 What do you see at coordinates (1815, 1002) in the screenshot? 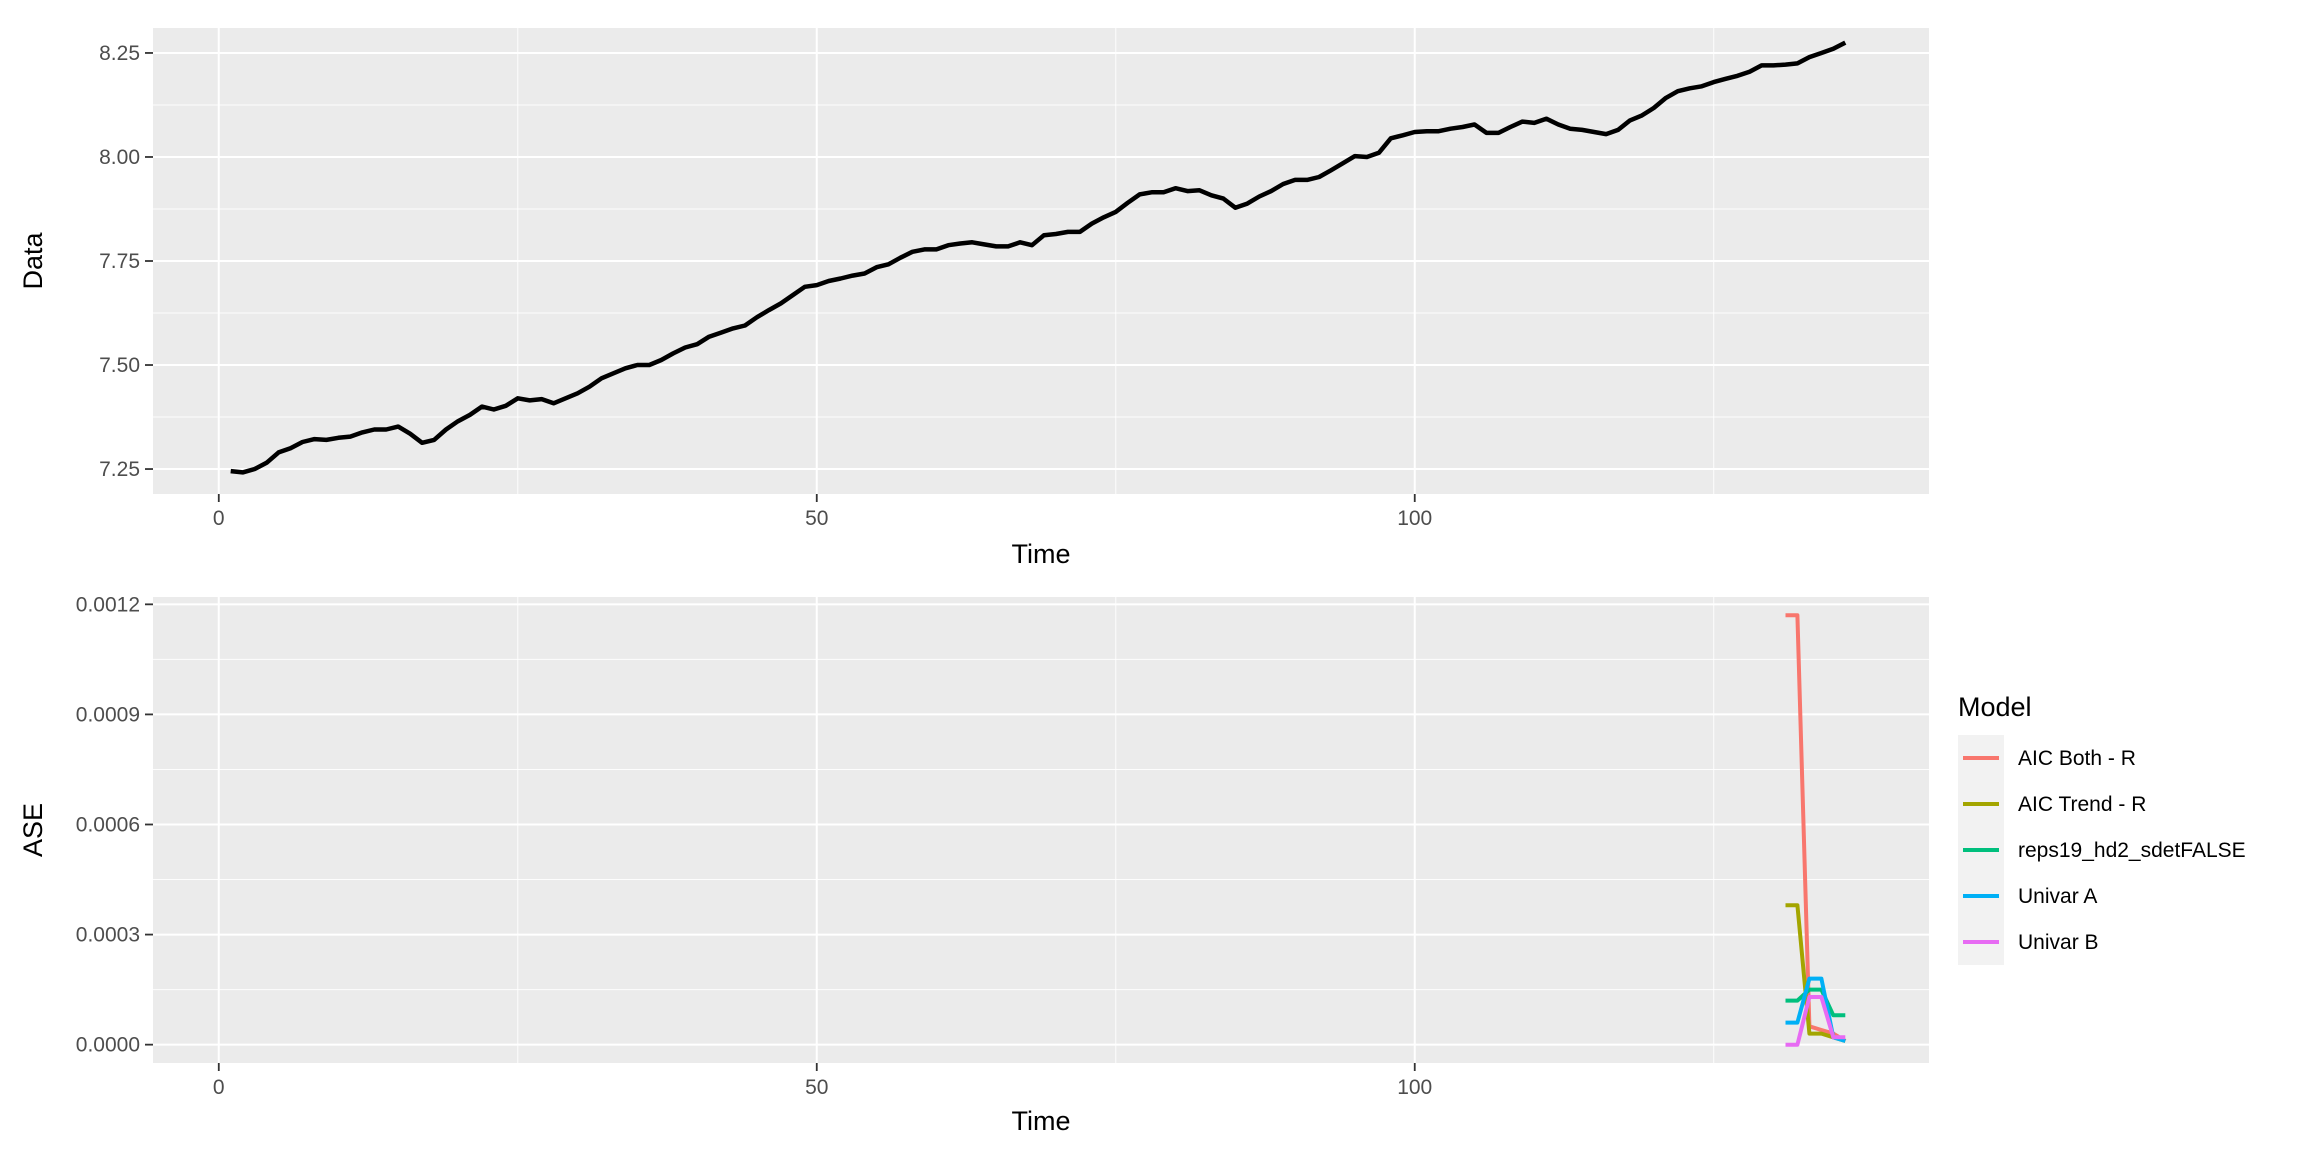
I see `bottom-series-line-reps19-hd2-sdetfalse` at bounding box center [1815, 1002].